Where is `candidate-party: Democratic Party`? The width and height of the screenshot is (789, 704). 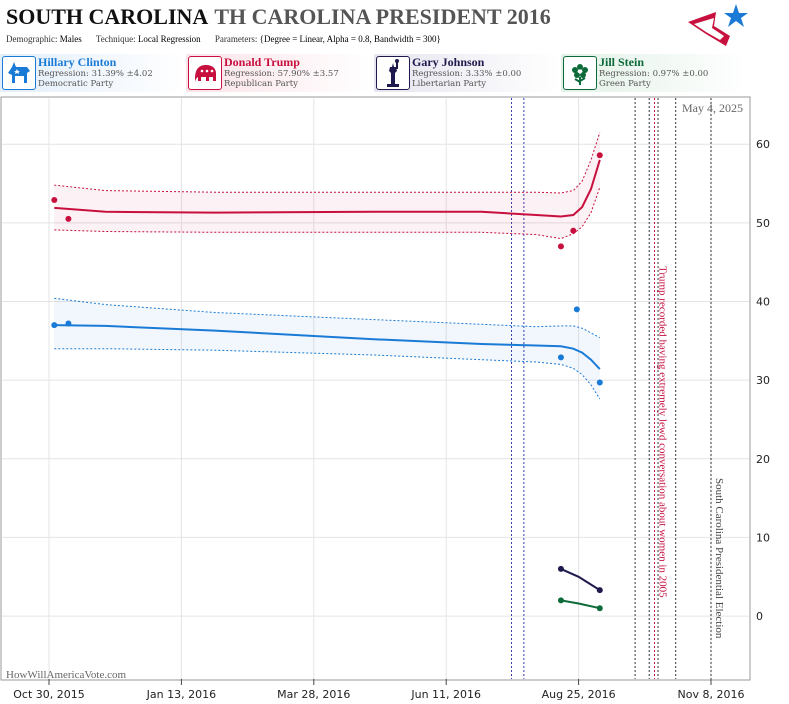
candidate-party: Democratic Party is located at coordinates (76, 84).